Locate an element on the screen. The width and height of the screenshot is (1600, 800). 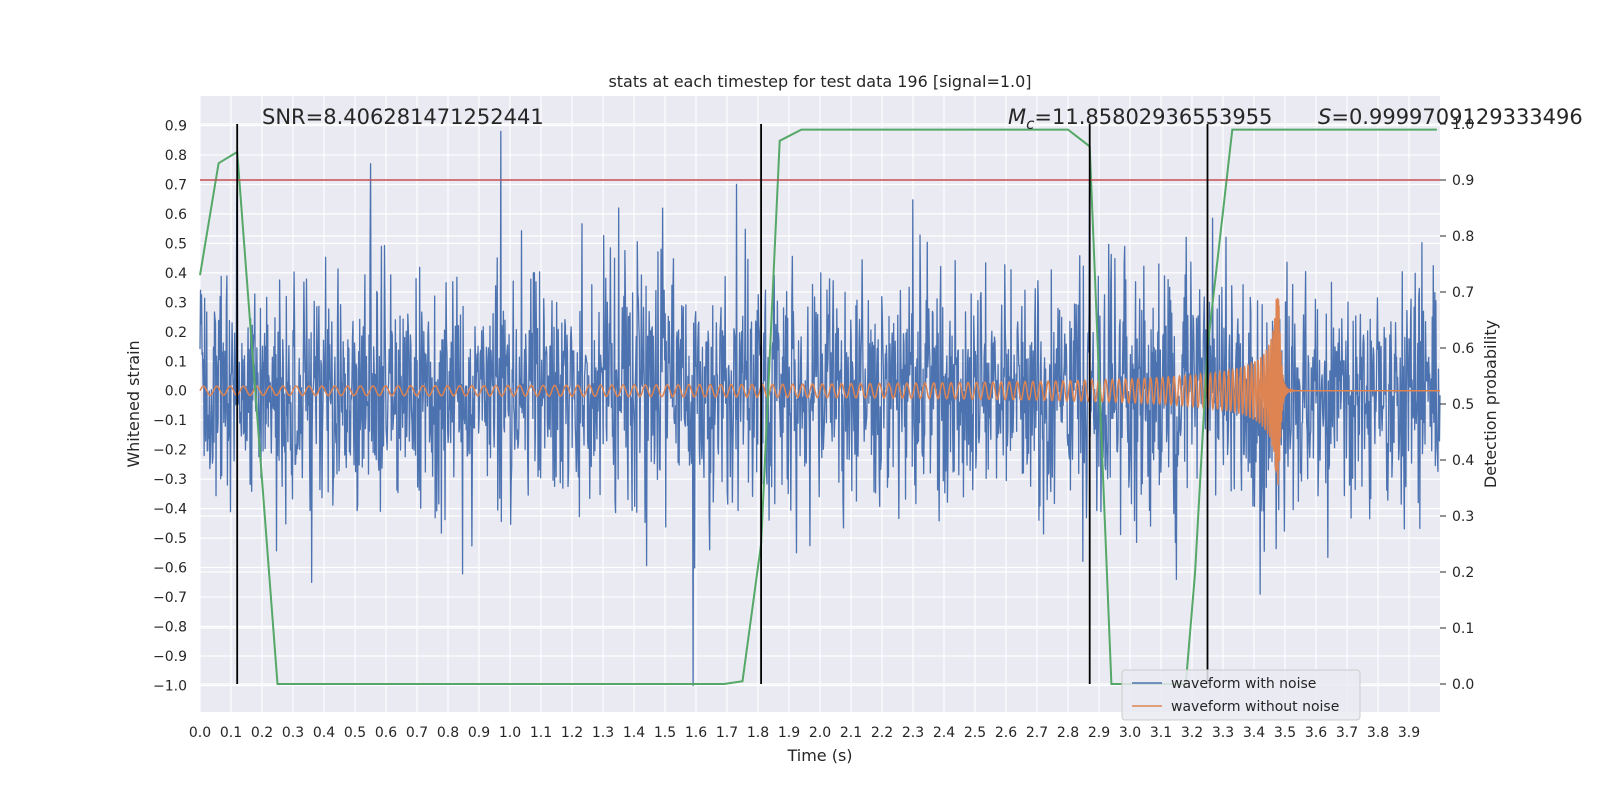
y2-tick-label: 0.1 is located at coordinates (1463, 629).